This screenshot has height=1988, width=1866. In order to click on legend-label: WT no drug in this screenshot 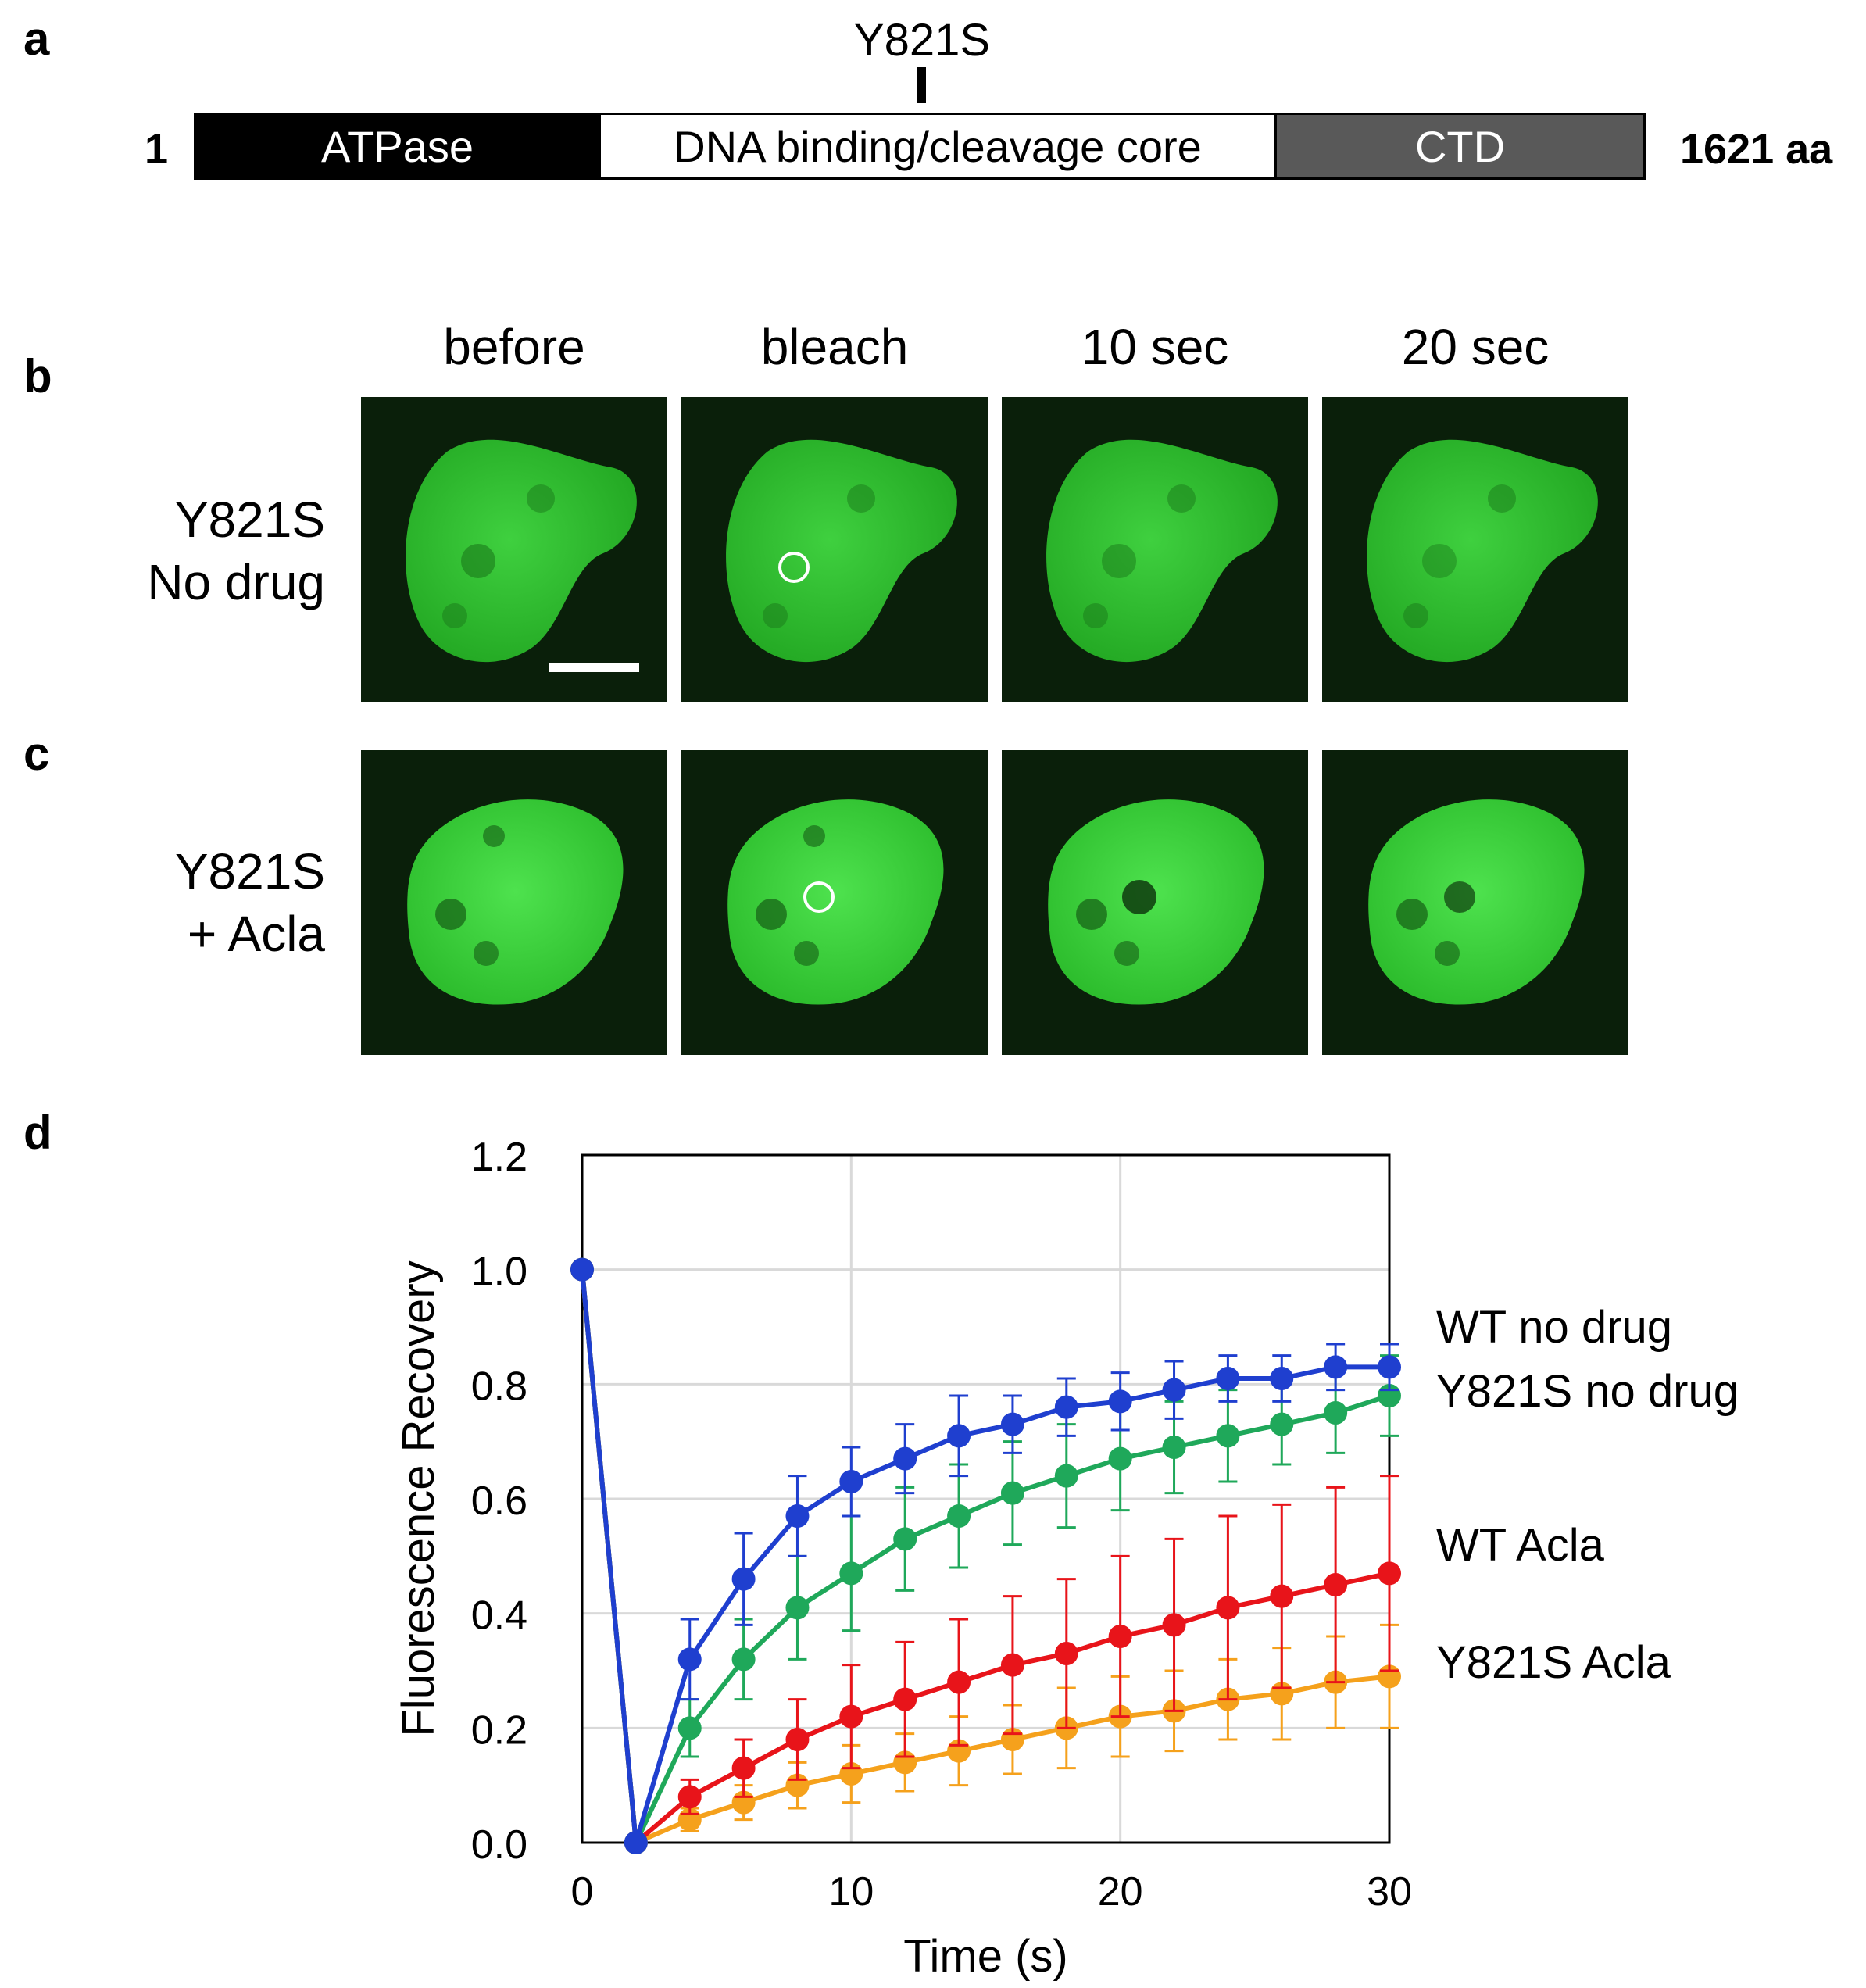, I will do `click(1554, 1327)`.